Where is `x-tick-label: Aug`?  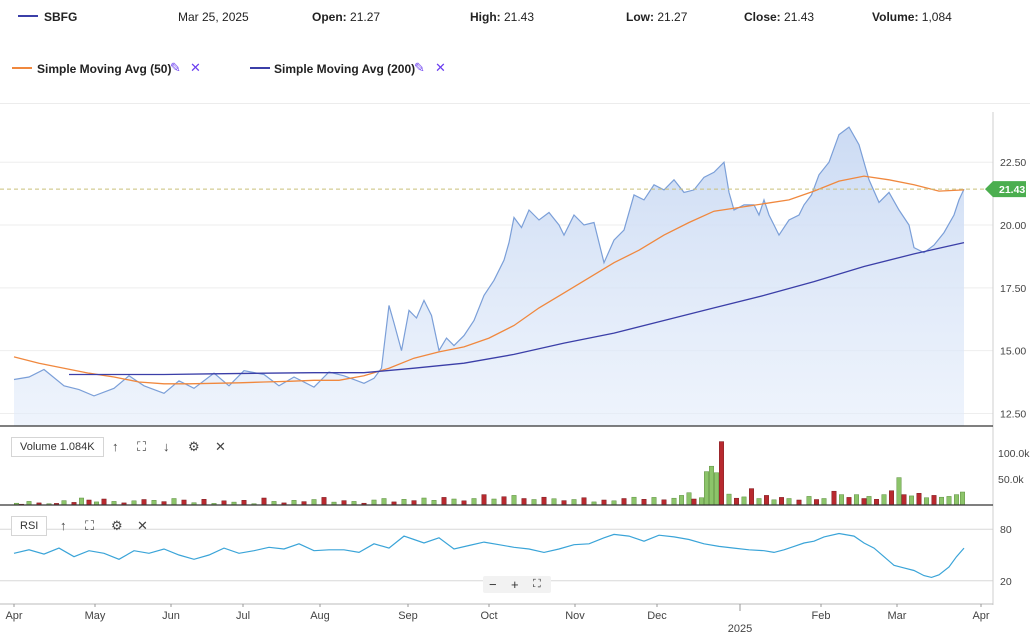 x-tick-label: Aug is located at coordinates (320, 616).